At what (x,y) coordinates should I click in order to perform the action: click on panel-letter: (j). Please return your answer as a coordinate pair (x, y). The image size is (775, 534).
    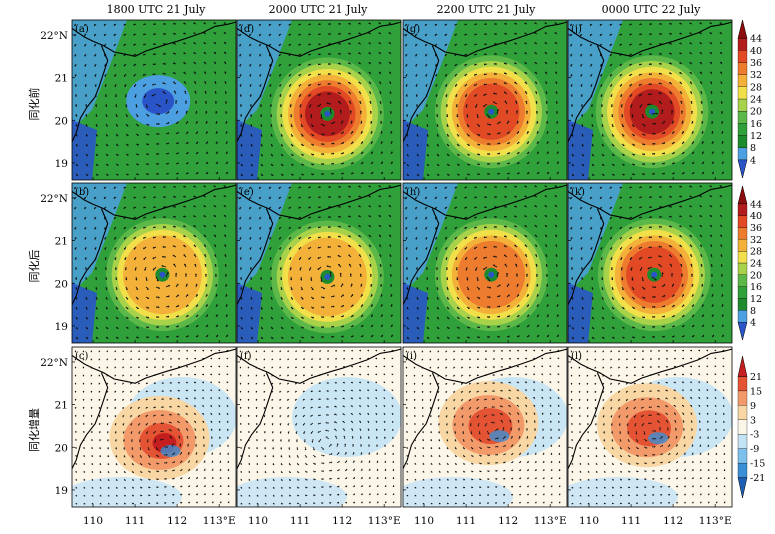
    Looking at the image, I should click on (576, 29).